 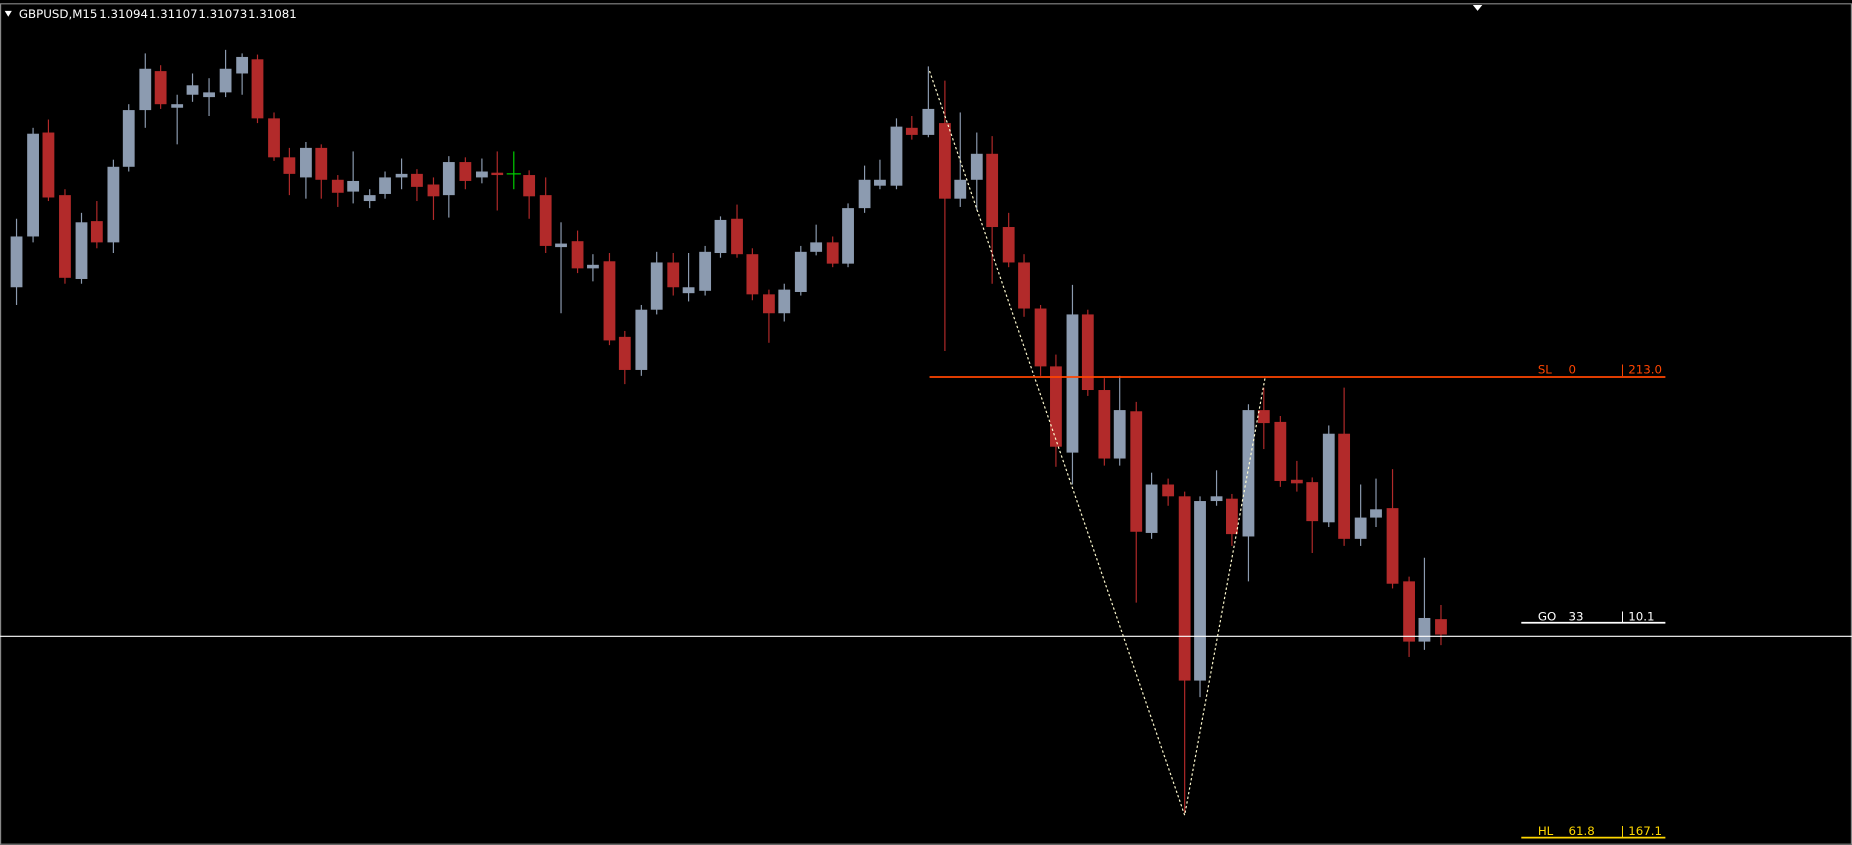 I want to click on level-name: SL, so click(x=1545, y=369).